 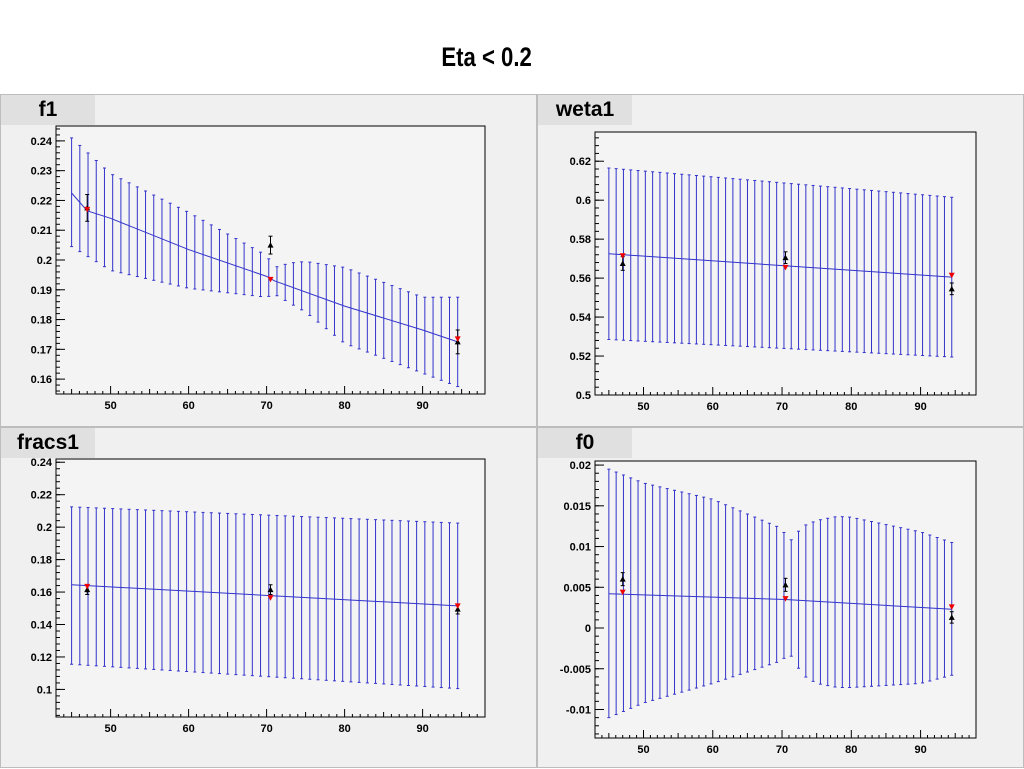 I want to click on chart-title-fracs1: fracs1, so click(x=48, y=443).